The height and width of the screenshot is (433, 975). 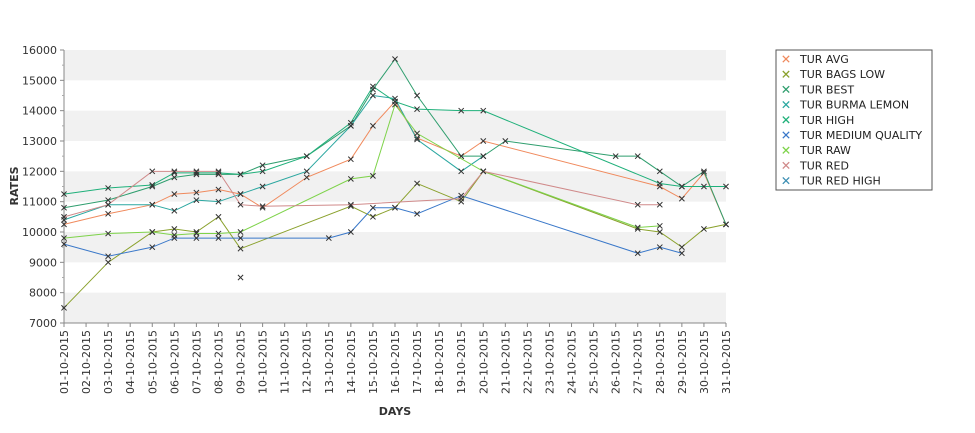 What do you see at coordinates (594, 362) in the screenshot?
I see `x-tick-label: 25-10-2015` at bounding box center [594, 362].